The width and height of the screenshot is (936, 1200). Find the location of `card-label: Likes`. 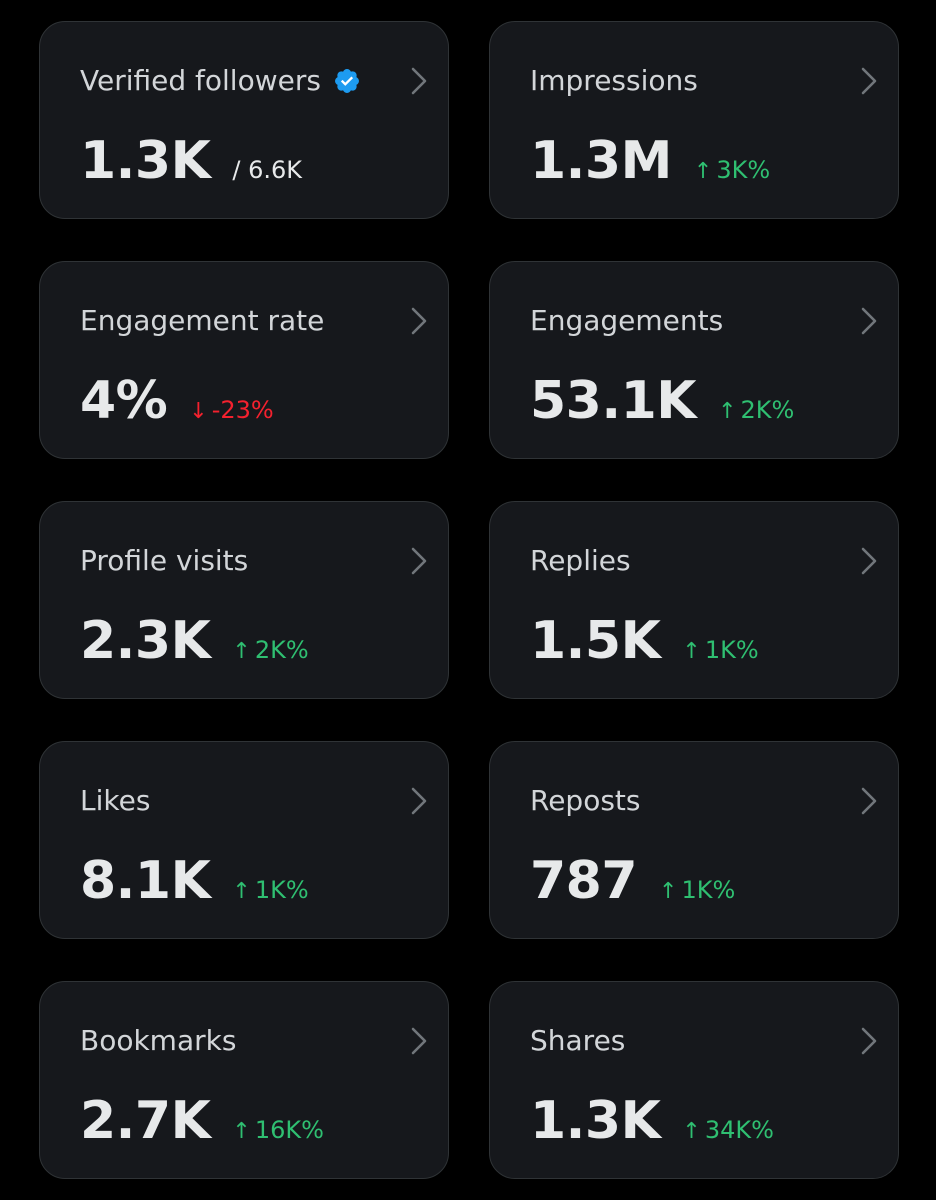

card-label: Likes is located at coordinates (115, 800).